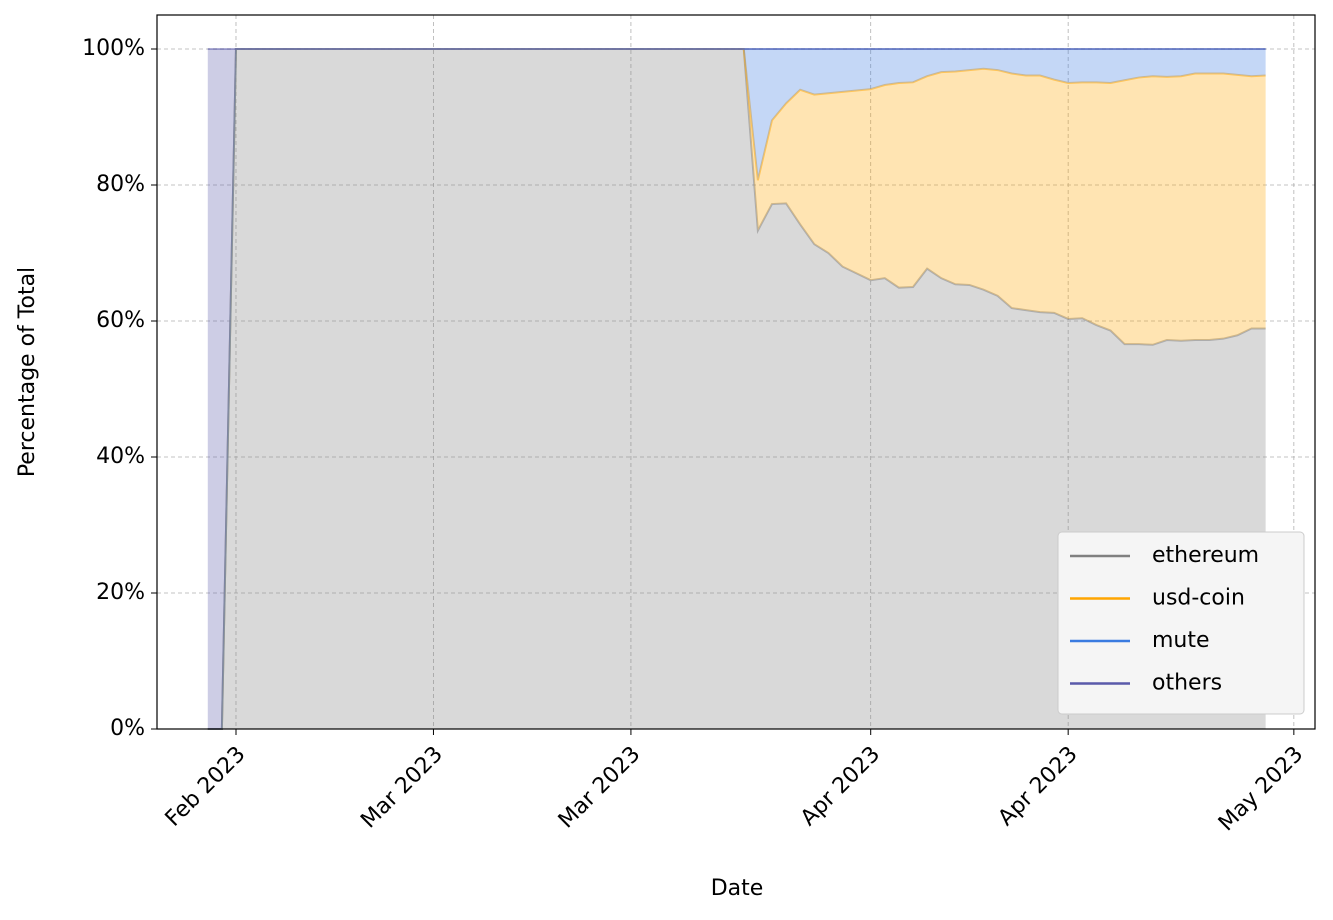 The height and width of the screenshot is (920, 1333). Describe the element at coordinates (120, 320) in the screenshot. I see `y-tick-label: 60%` at that location.